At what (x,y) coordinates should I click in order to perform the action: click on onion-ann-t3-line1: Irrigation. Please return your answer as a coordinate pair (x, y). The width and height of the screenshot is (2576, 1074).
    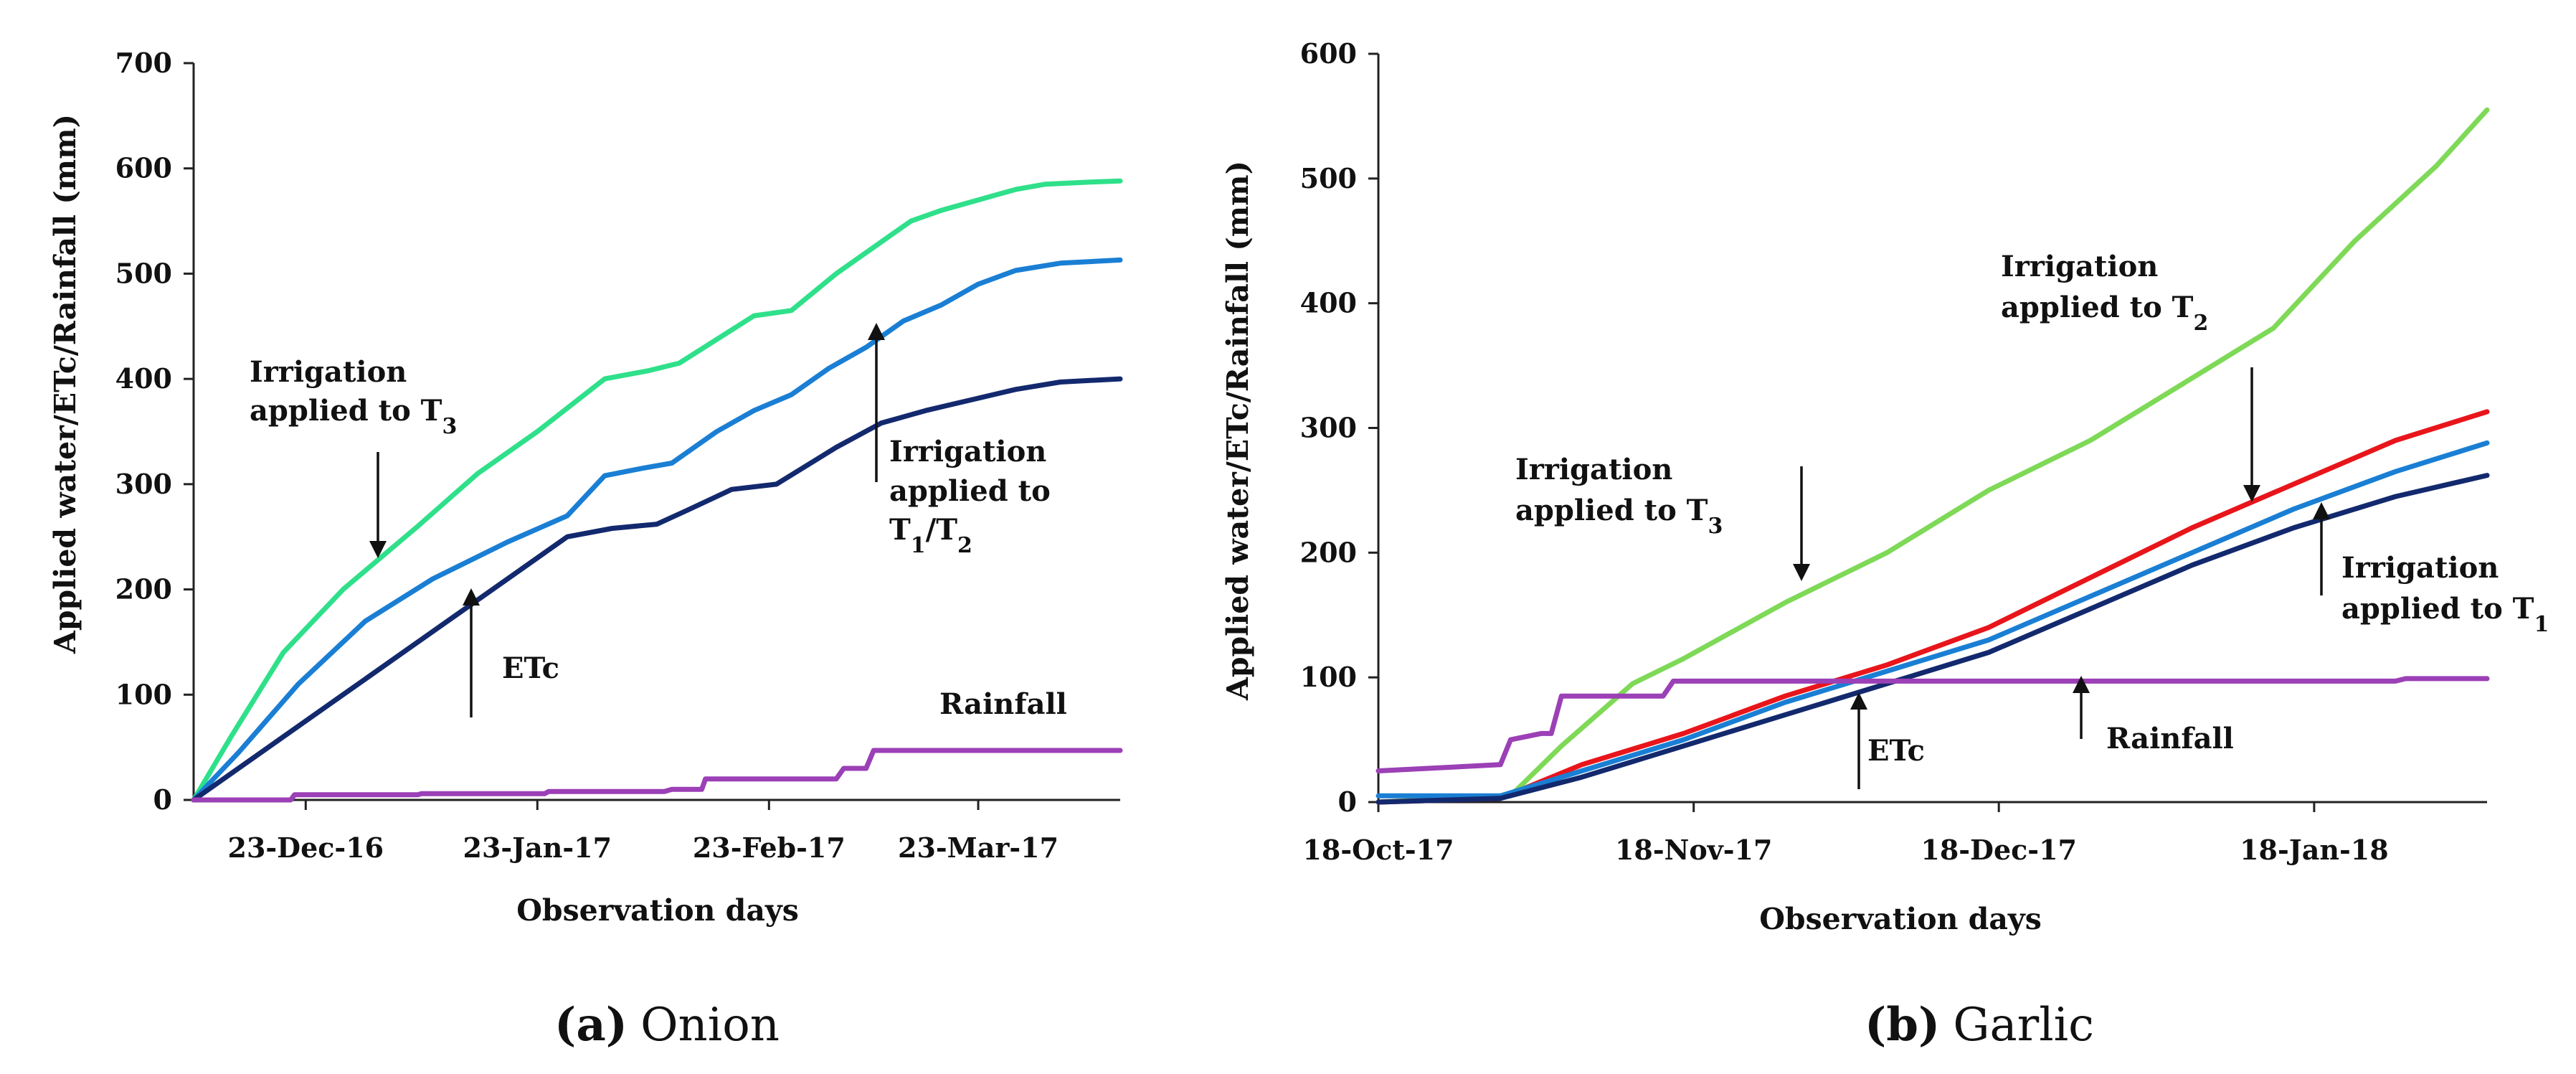
    Looking at the image, I should click on (328, 372).